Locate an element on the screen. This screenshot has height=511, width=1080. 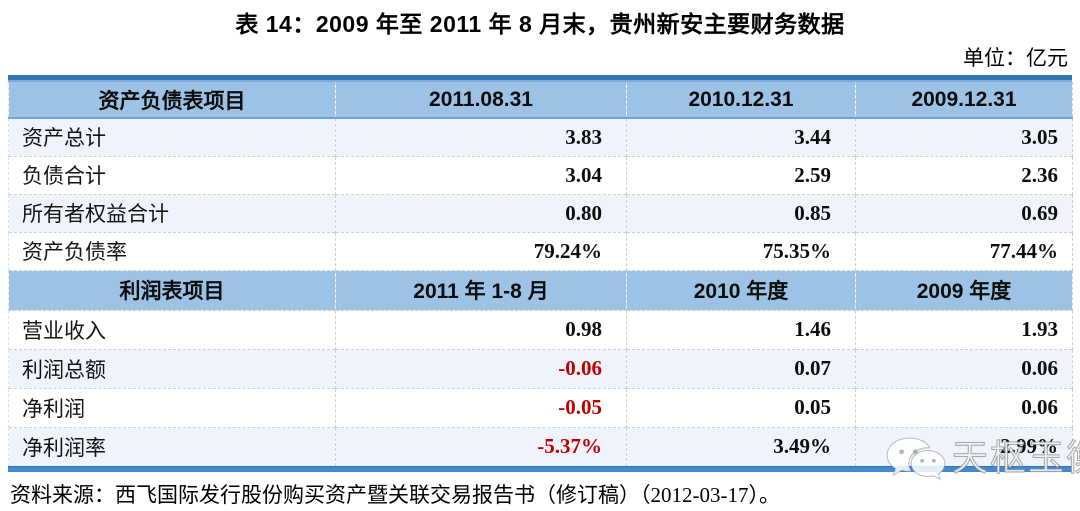
income-statement-header-row: 利润表项目 2011 年 1-8 月 2010 年度 2009 年度 is located at coordinates (540, 290).